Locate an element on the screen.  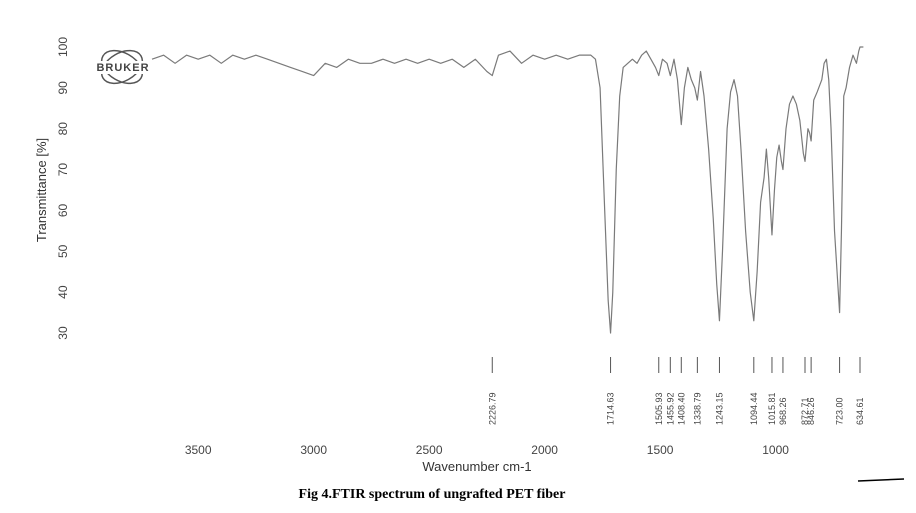
y-tick-label: 30 is located at coordinates (63, 333).